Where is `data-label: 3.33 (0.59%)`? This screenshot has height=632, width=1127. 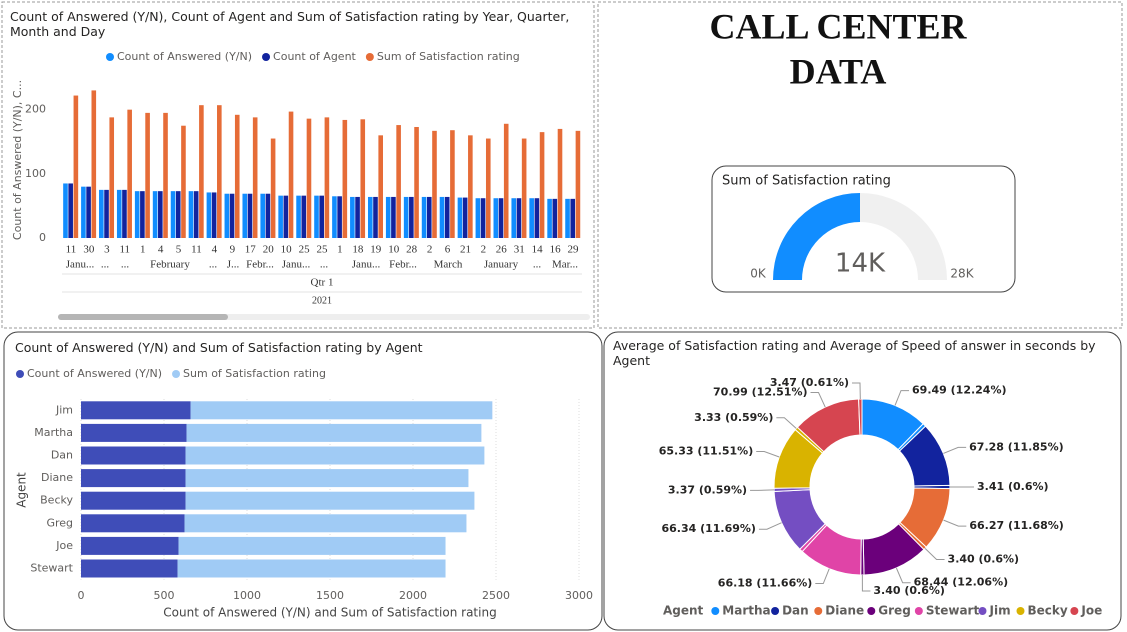
data-label: 3.33 (0.59%) is located at coordinates (733, 417).